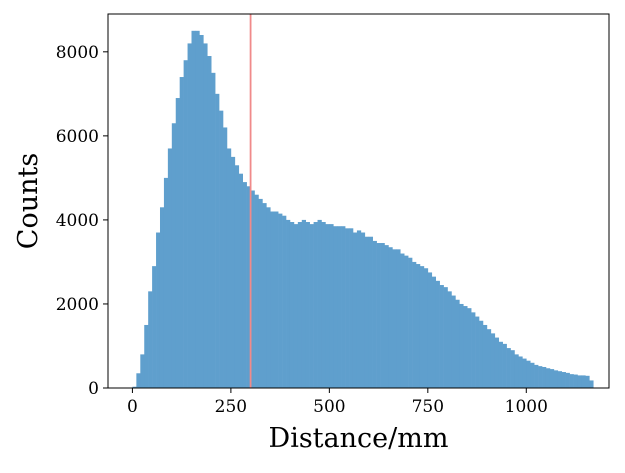 The image size is (625, 473). Describe the element at coordinates (77, 53) in the screenshot. I see `y-tick-label: 8000` at that location.